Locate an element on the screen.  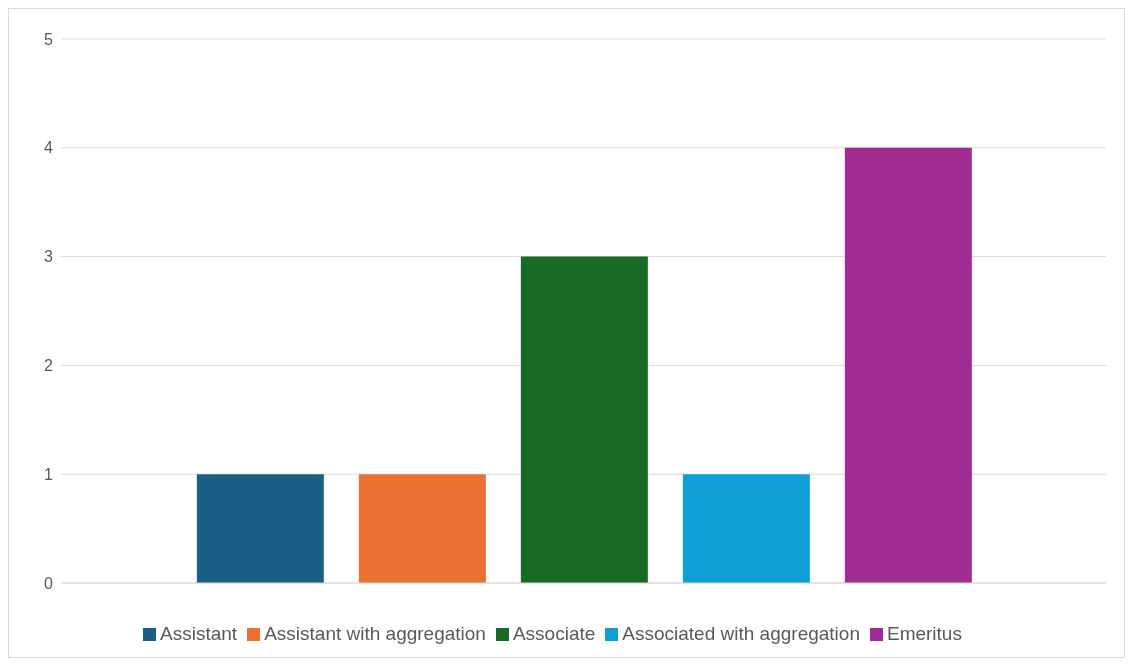
y-tick-label: 5 is located at coordinates (49, 39).